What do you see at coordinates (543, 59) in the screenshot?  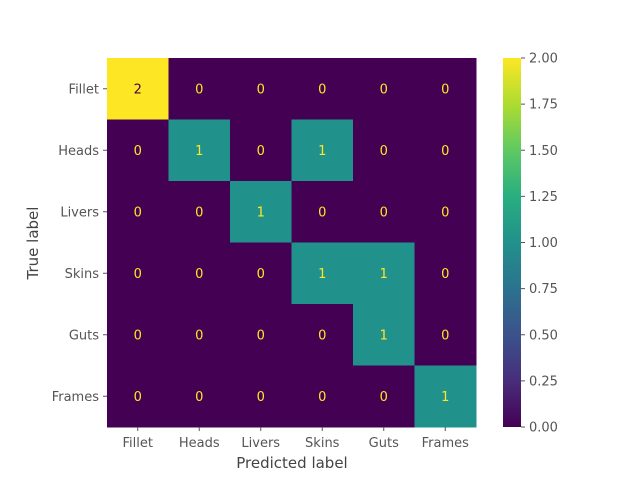 I see `colorbar-tick-label: 2.00` at bounding box center [543, 59].